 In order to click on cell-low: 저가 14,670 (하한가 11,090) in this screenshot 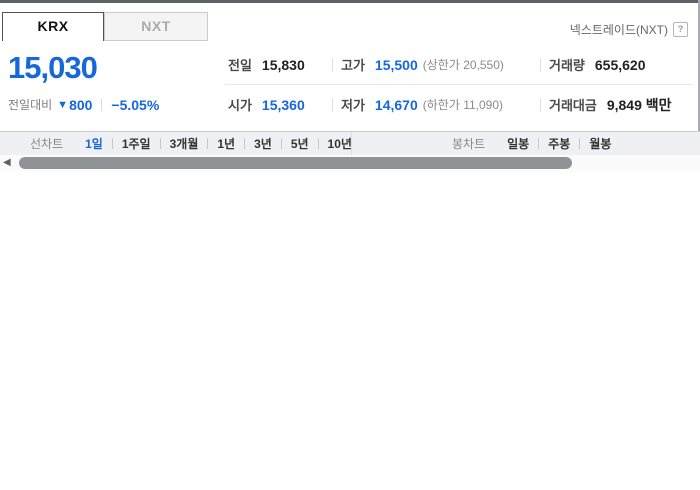, I will do `click(436, 104)`.